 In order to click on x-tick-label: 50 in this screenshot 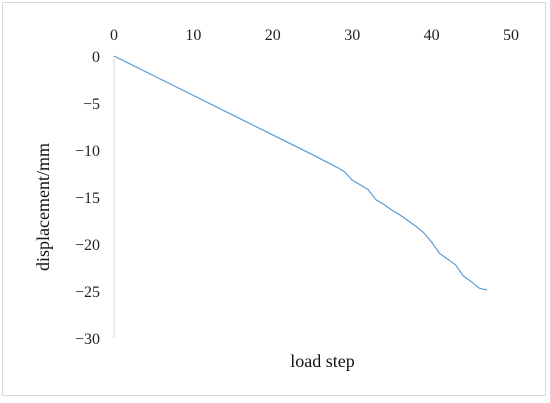, I will do `click(511, 35)`.